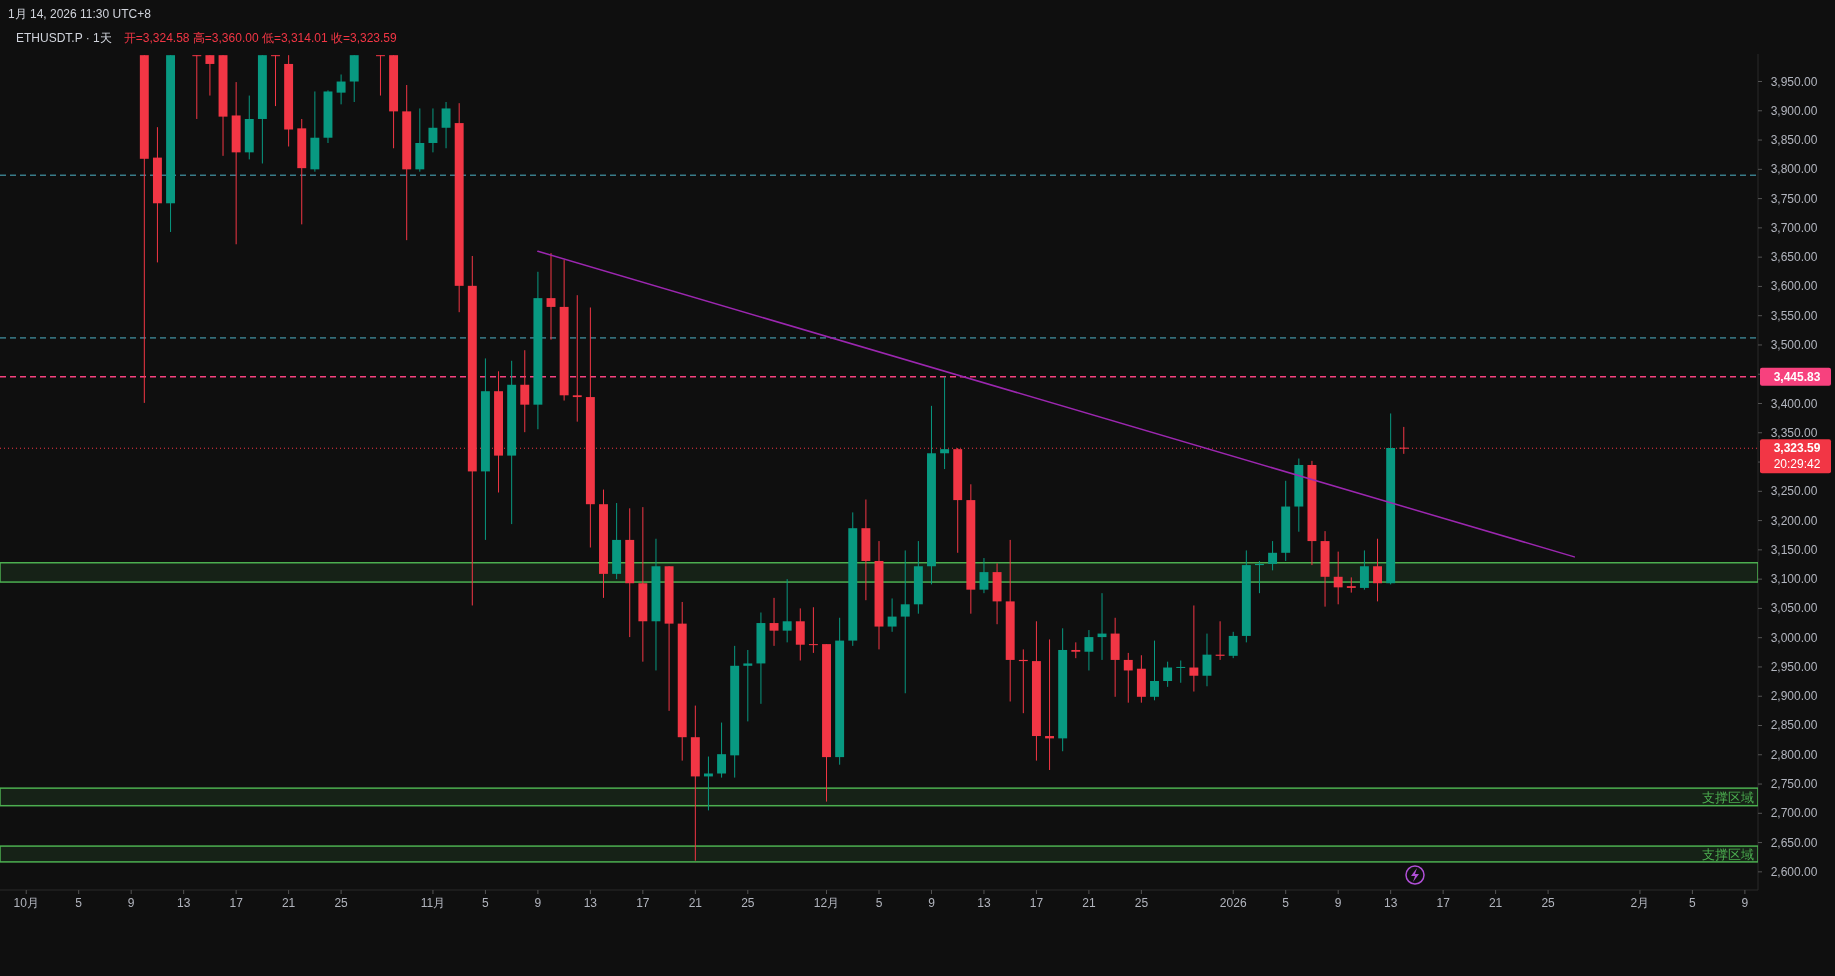 This screenshot has width=1835, height=976. I want to click on y-tick-label: 2,650.00, so click(1794, 842).